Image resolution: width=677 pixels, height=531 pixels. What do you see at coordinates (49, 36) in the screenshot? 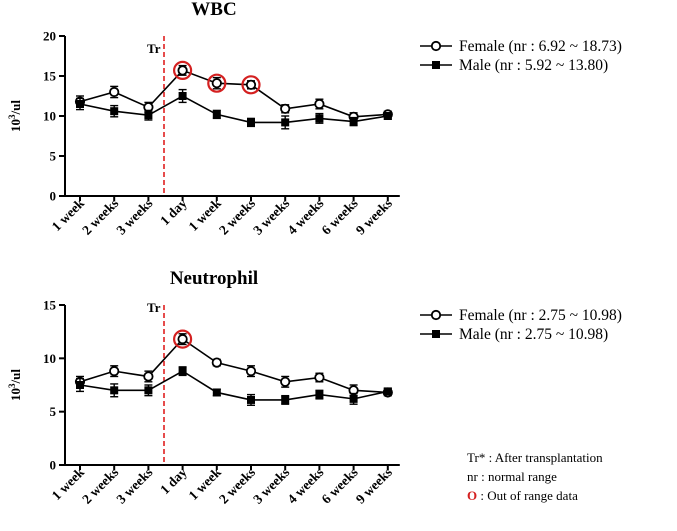
I see `y-tick-label: 20` at bounding box center [49, 36].